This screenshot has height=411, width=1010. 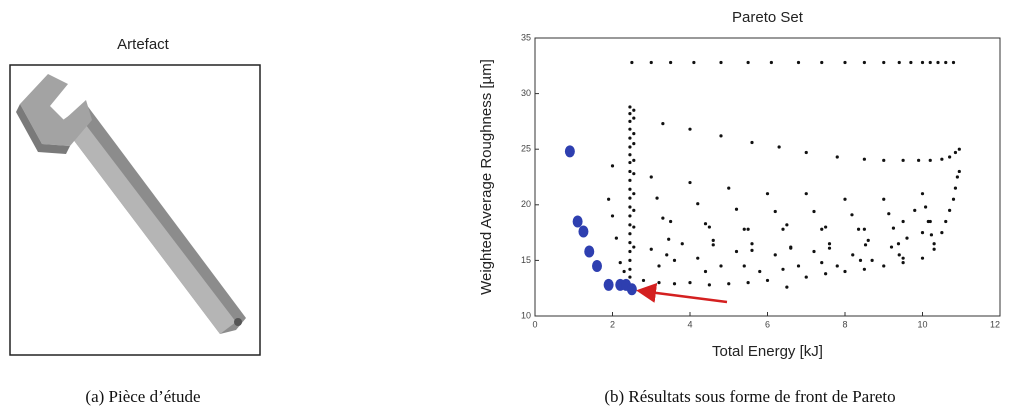 I want to click on x-tick-label: 12, so click(x=995, y=324).